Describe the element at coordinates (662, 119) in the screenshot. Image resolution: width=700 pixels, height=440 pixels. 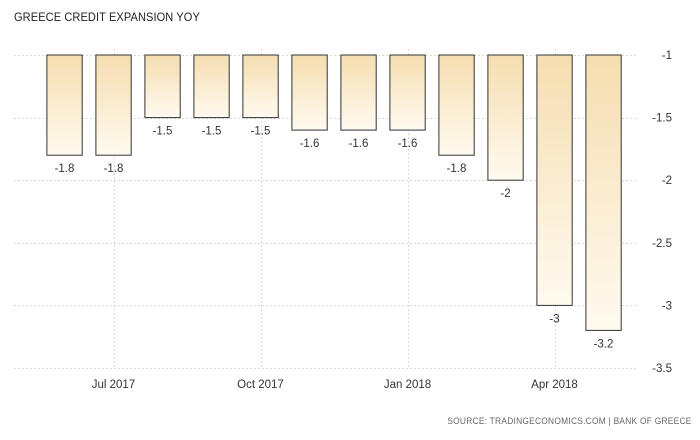
I see `y-tick-label: -1.5` at that location.